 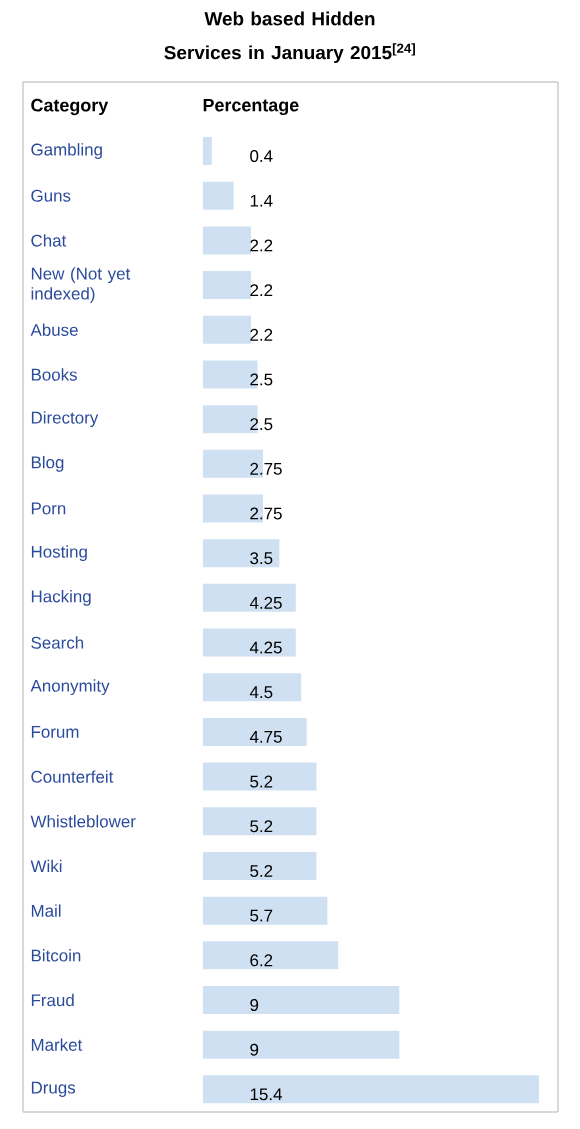 I want to click on y-tick-label: Forum, so click(x=55, y=731).